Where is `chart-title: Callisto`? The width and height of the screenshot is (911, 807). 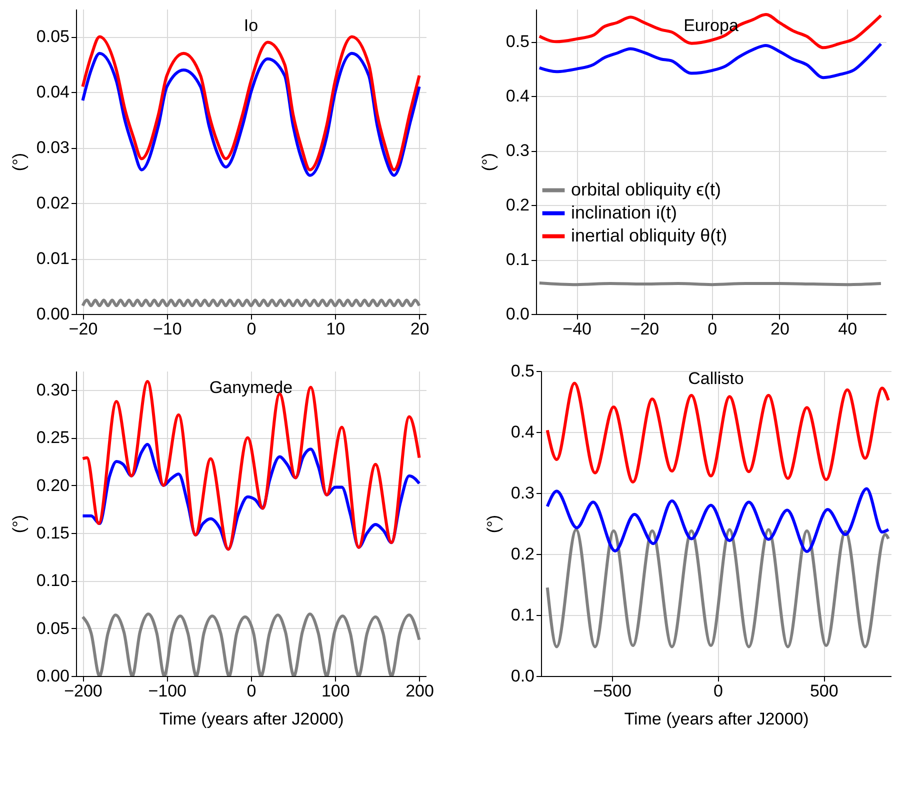 chart-title: Callisto is located at coordinates (716, 378).